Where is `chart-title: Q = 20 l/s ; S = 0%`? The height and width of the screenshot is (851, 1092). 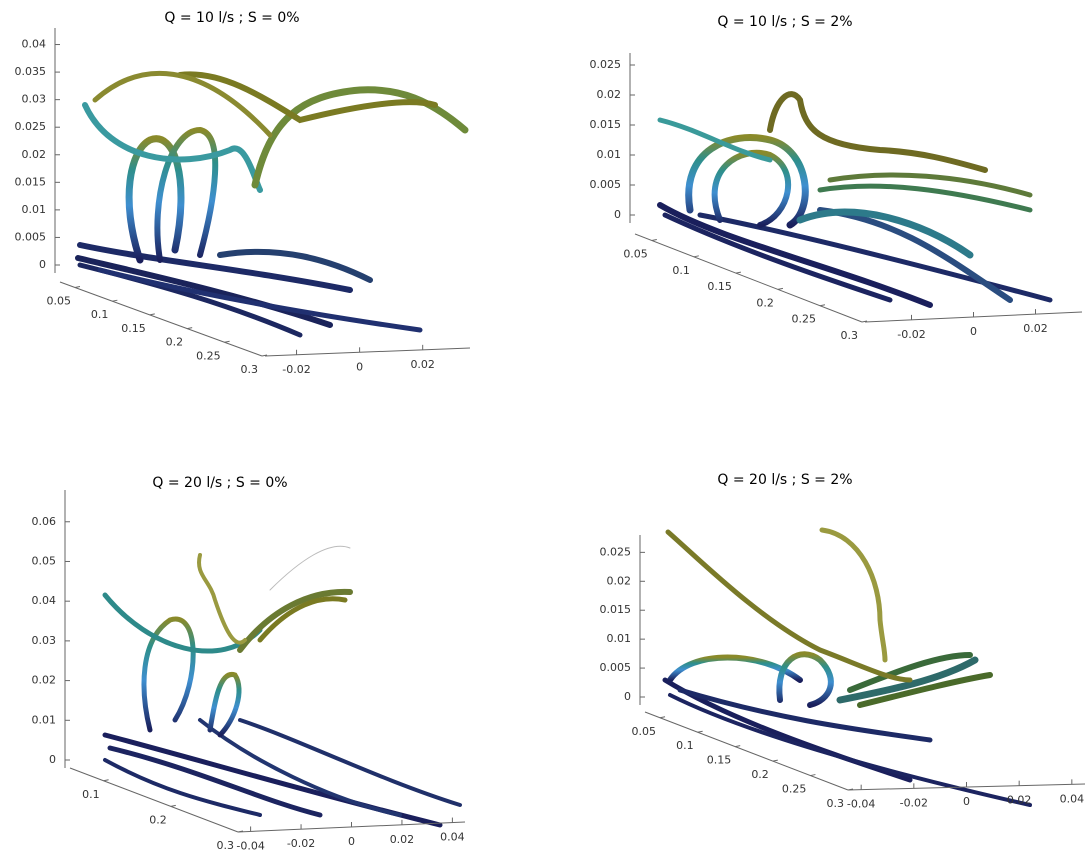 chart-title: Q = 20 l/s ; S = 0% is located at coordinates (219, 483).